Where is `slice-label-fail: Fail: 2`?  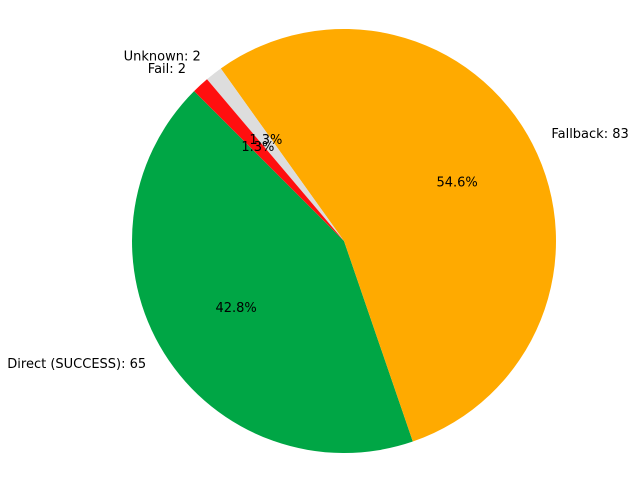 slice-label-fail: Fail: 2 is located at coordinates (167, 69).